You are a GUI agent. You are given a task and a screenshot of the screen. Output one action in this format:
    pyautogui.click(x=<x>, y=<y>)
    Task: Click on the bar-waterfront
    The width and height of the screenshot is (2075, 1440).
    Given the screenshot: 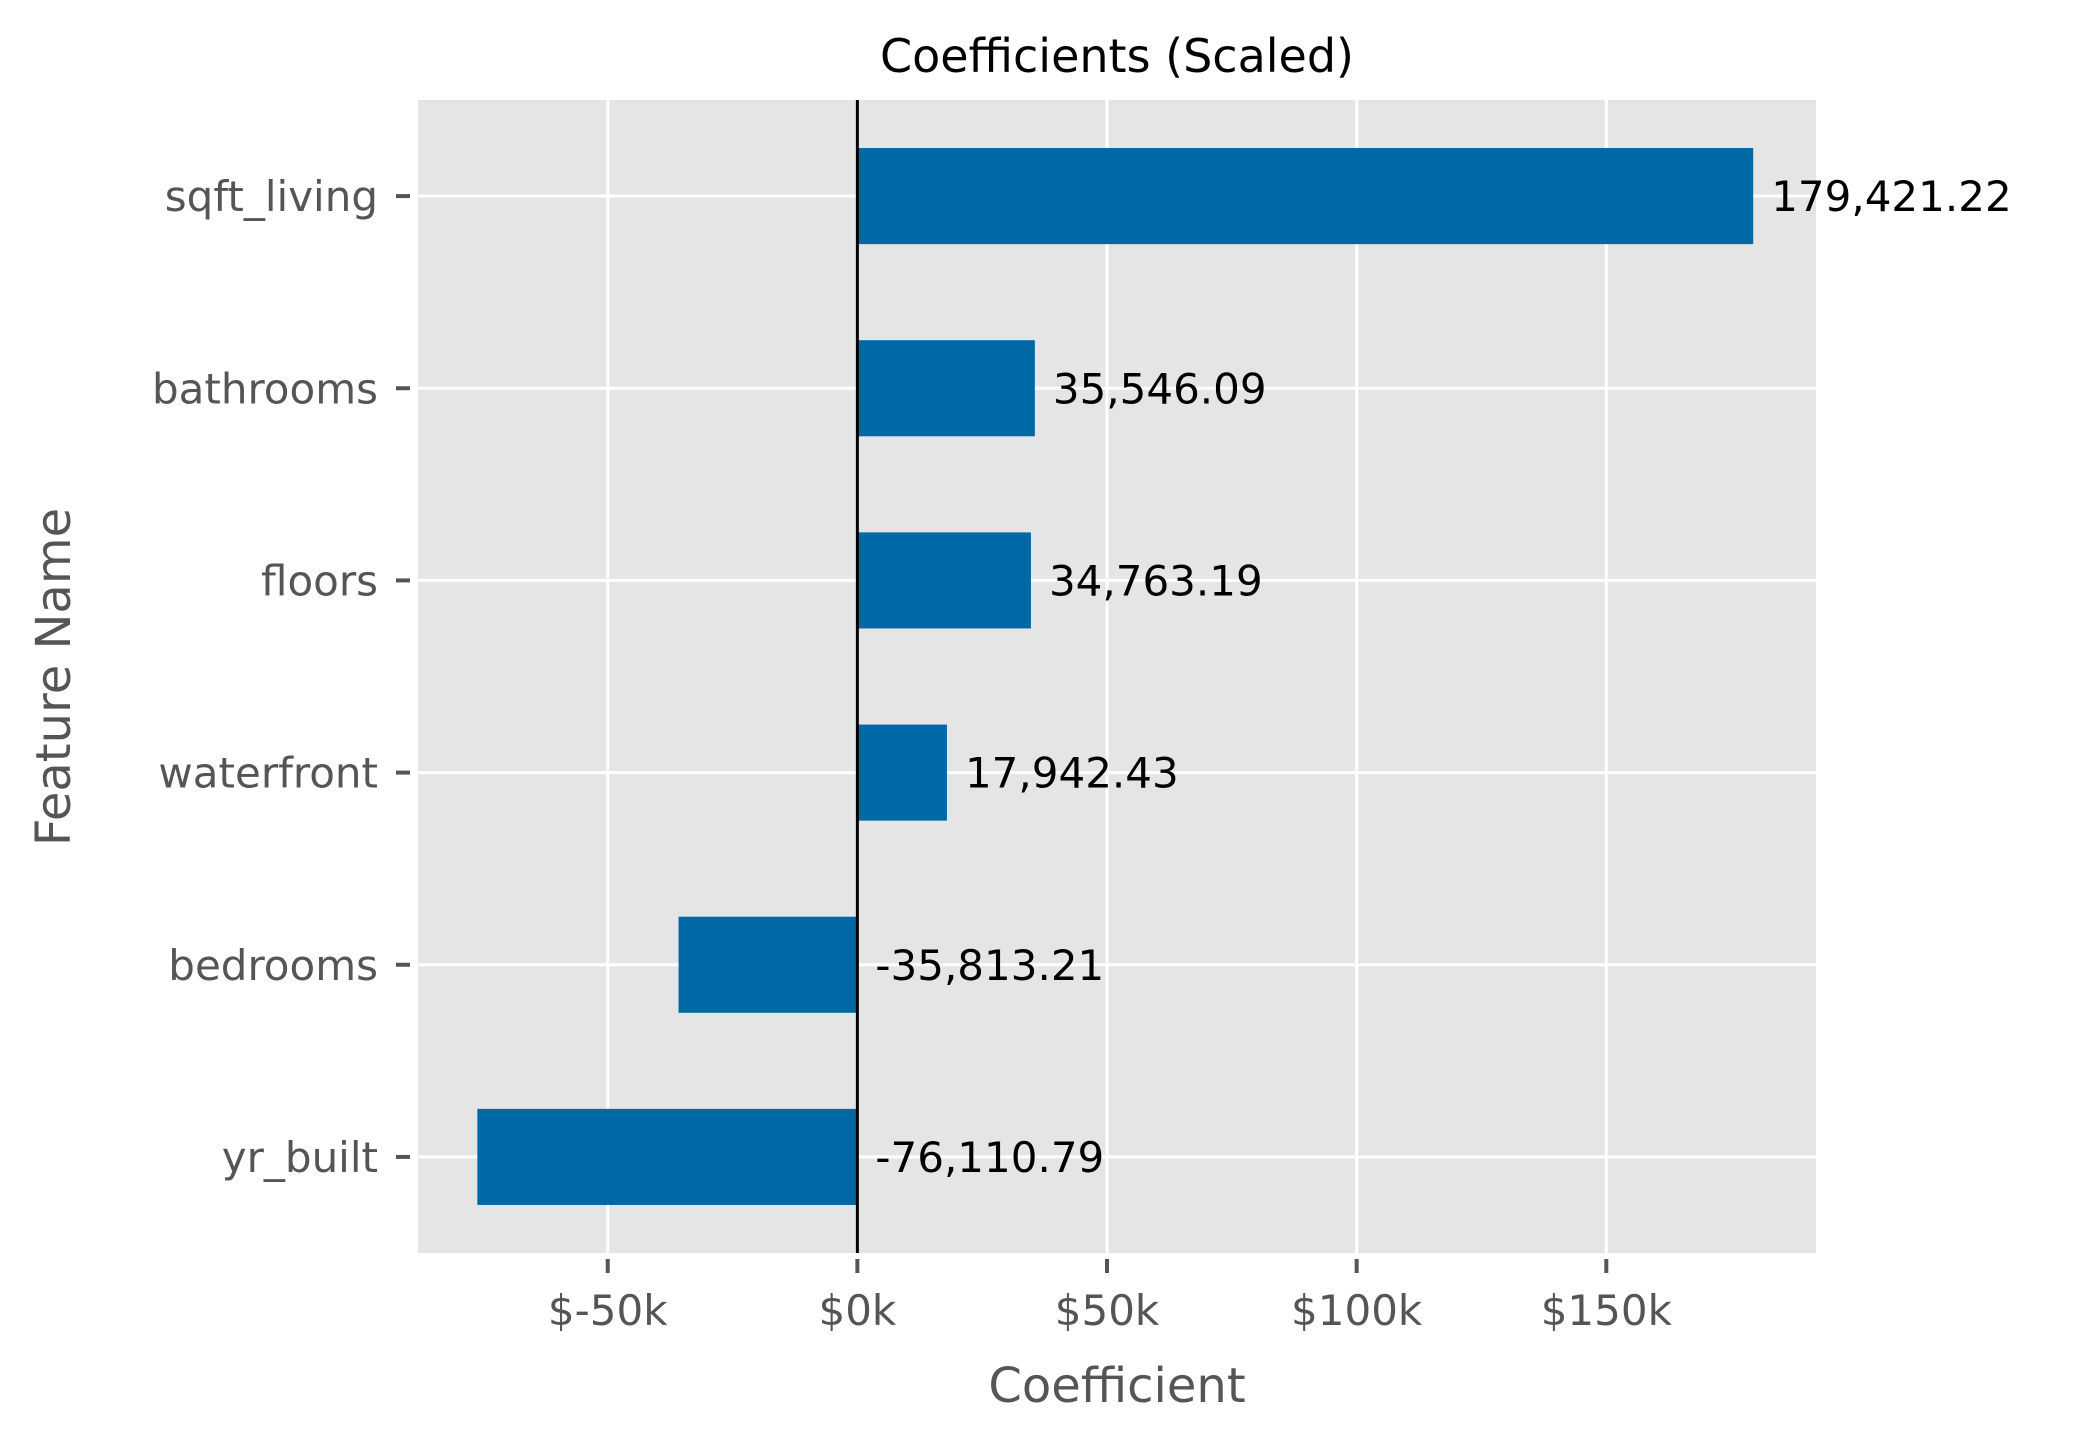 What is the action you would take?
    pyautogui.click(x=902, y=772)
    